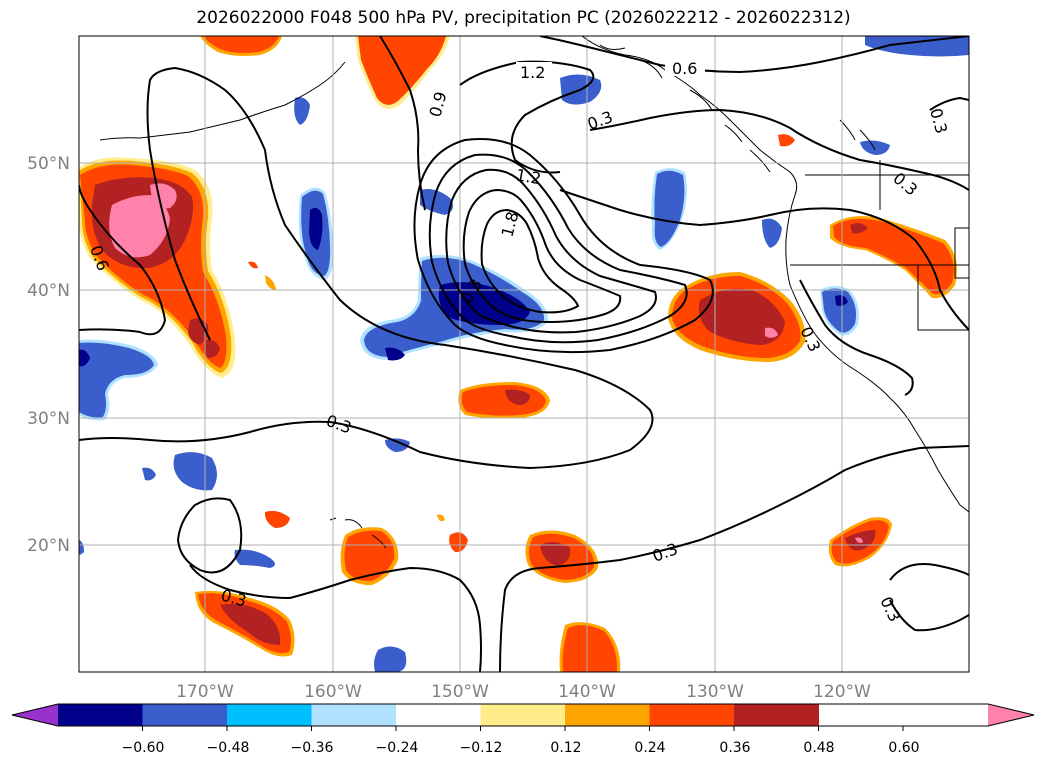  I want to click on longitude-labels: 170°W 160°W 150°W 140°W 130°W 120°W, so click(523, 692).